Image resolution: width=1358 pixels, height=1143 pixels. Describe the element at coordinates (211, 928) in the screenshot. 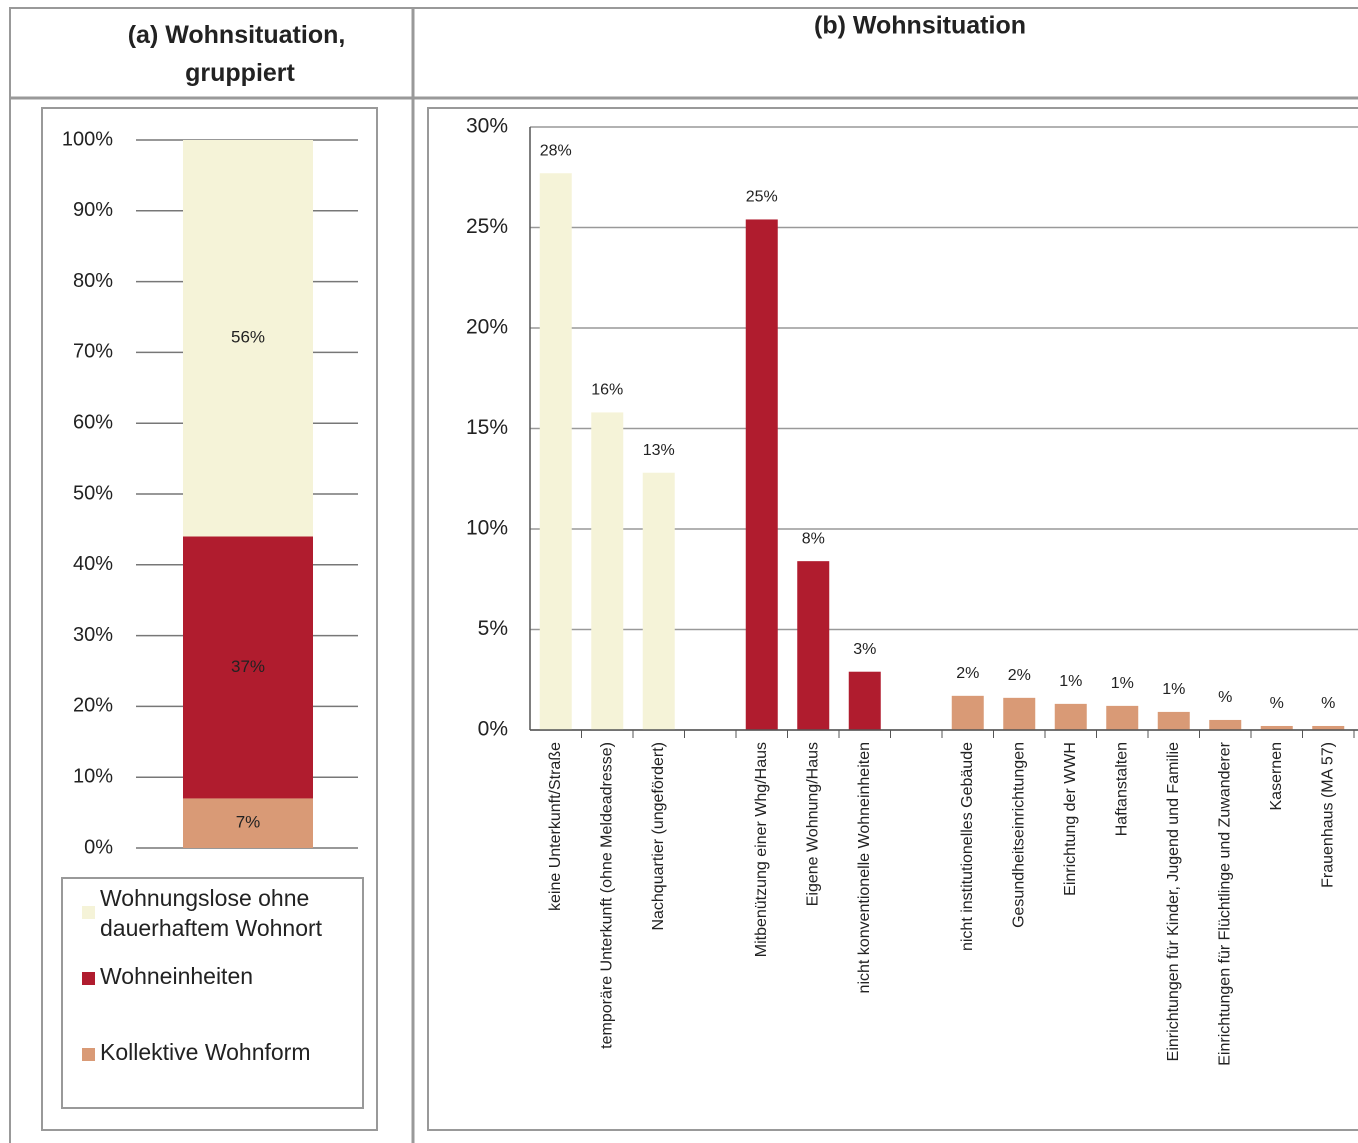

I see `text-line: dauerhaftem Wohnort` at that location.